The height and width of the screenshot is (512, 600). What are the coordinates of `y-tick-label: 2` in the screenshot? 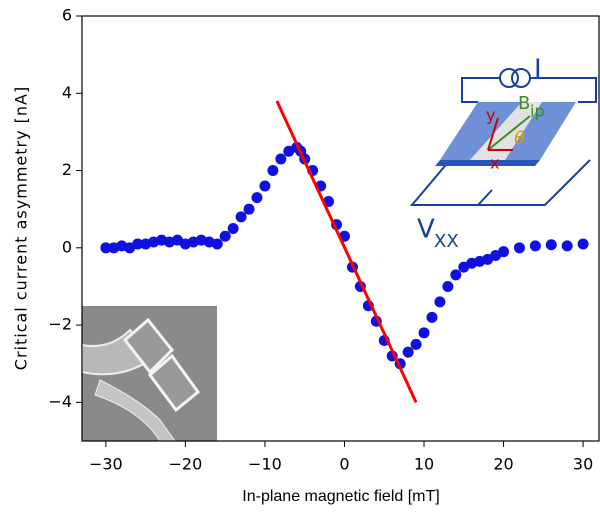 It's located at (67, 169).